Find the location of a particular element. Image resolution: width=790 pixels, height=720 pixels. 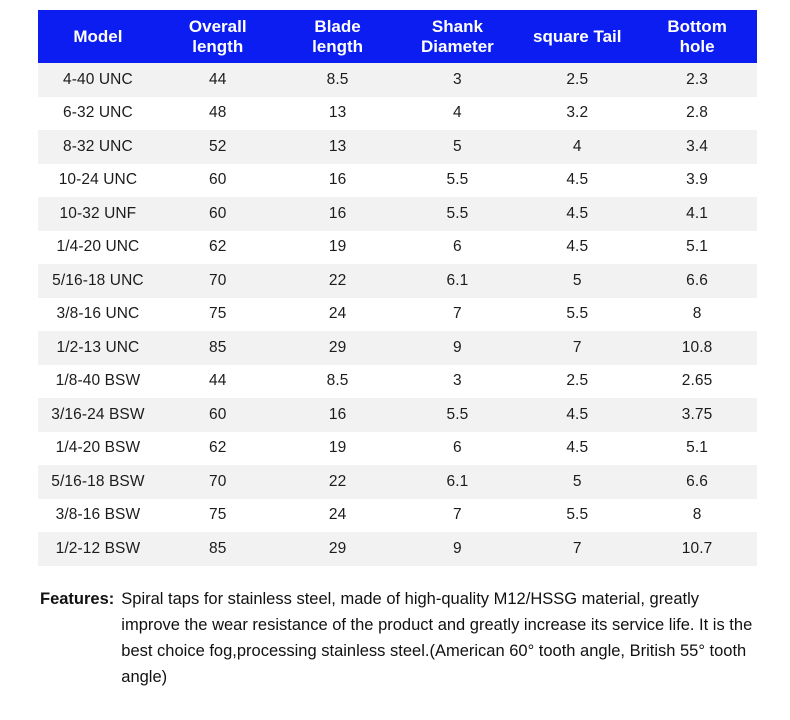

column-header: Blade length is located at coordinates (338, 36).